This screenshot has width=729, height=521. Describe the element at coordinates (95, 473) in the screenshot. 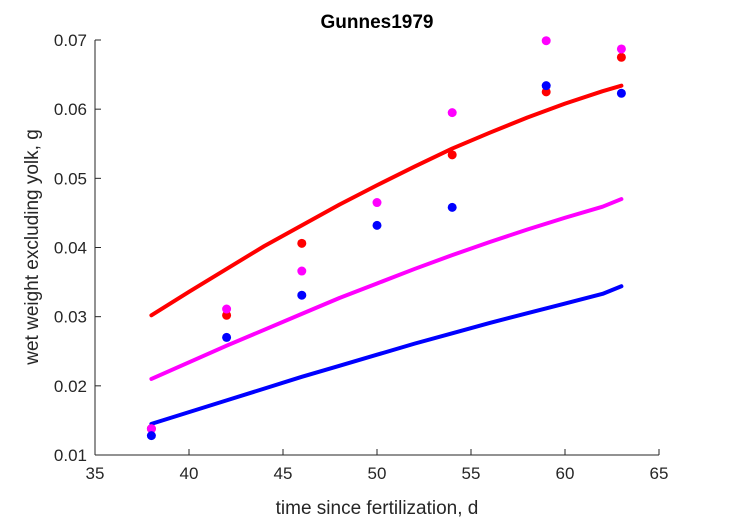

I see `x-tick-label: 35` at that location.